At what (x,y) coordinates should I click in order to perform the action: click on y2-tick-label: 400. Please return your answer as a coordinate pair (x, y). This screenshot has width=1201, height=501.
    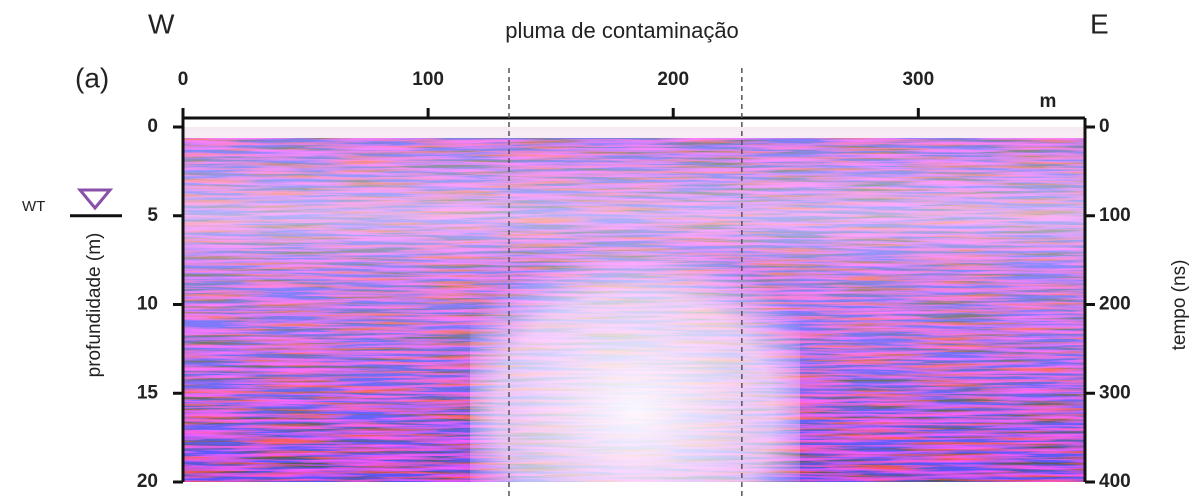
    Looking at the image, I should click on (1115, 481).